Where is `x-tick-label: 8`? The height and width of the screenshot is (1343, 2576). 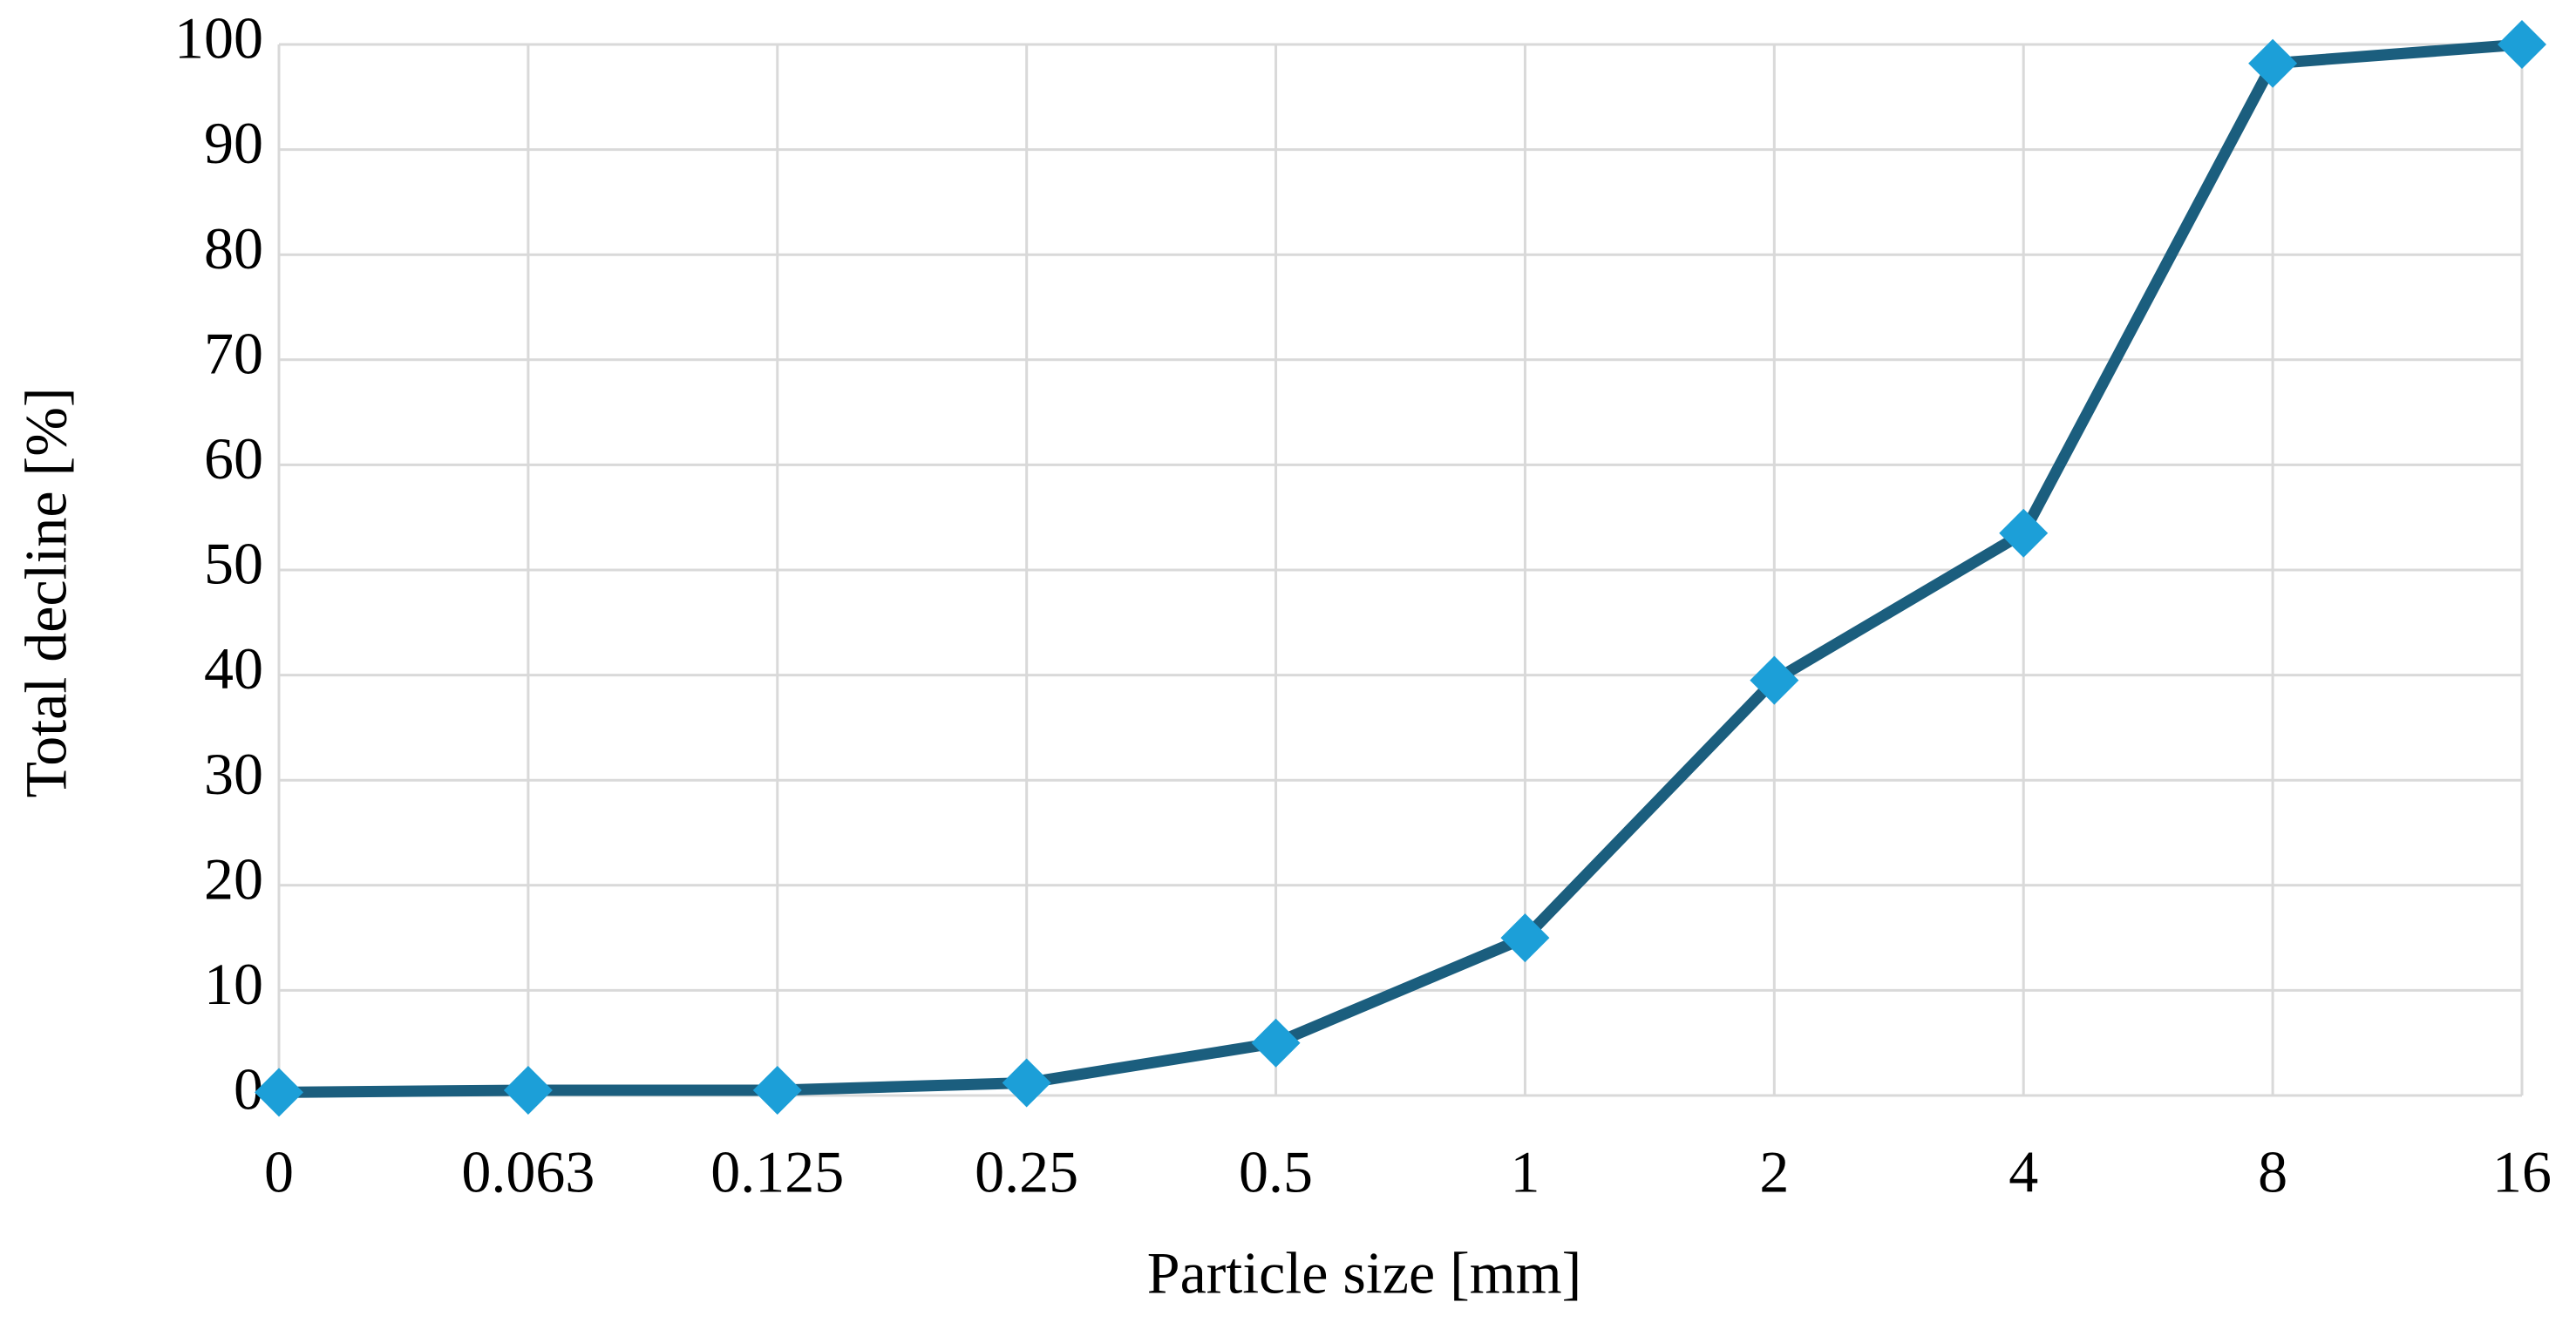 x-tick-label: 8 is located at coordinates (2272, 1172).